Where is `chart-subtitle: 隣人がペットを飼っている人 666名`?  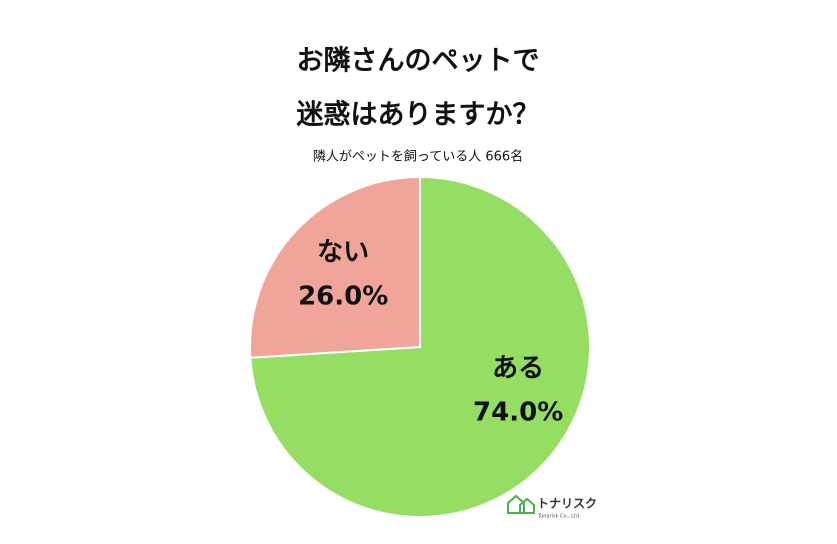 chart-subtitle: 隣人がペットを飼っている人 666名 is located at coordinates (418, 157).